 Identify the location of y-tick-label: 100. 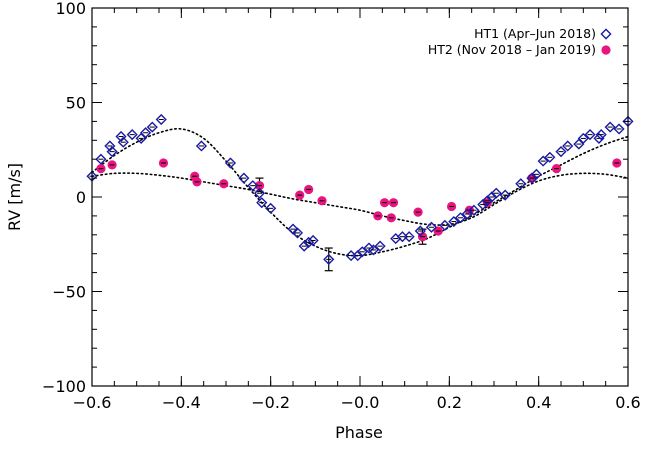
(70, 9).